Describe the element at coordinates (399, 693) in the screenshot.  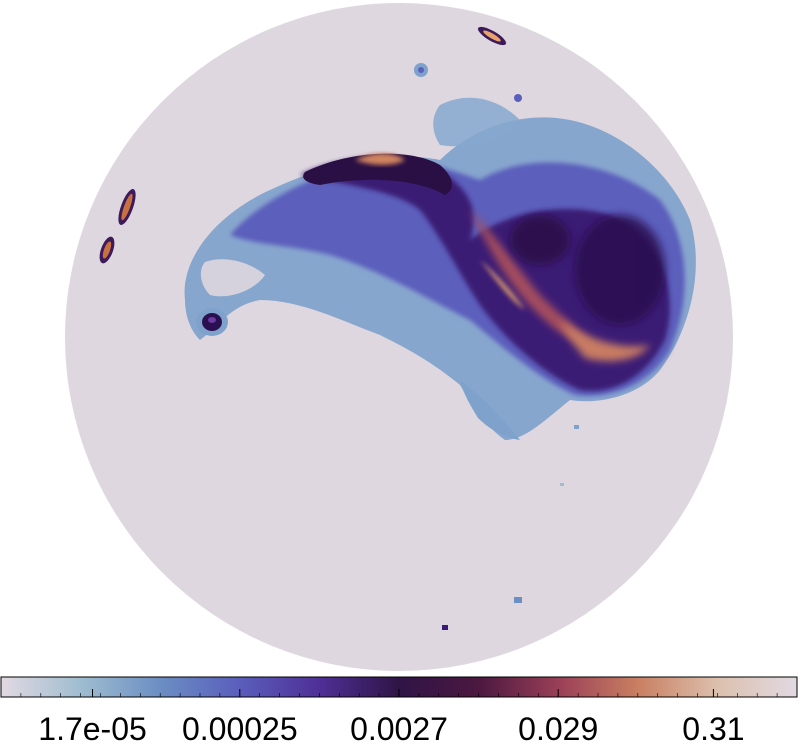
I see `colorbar-ticks` at that location.